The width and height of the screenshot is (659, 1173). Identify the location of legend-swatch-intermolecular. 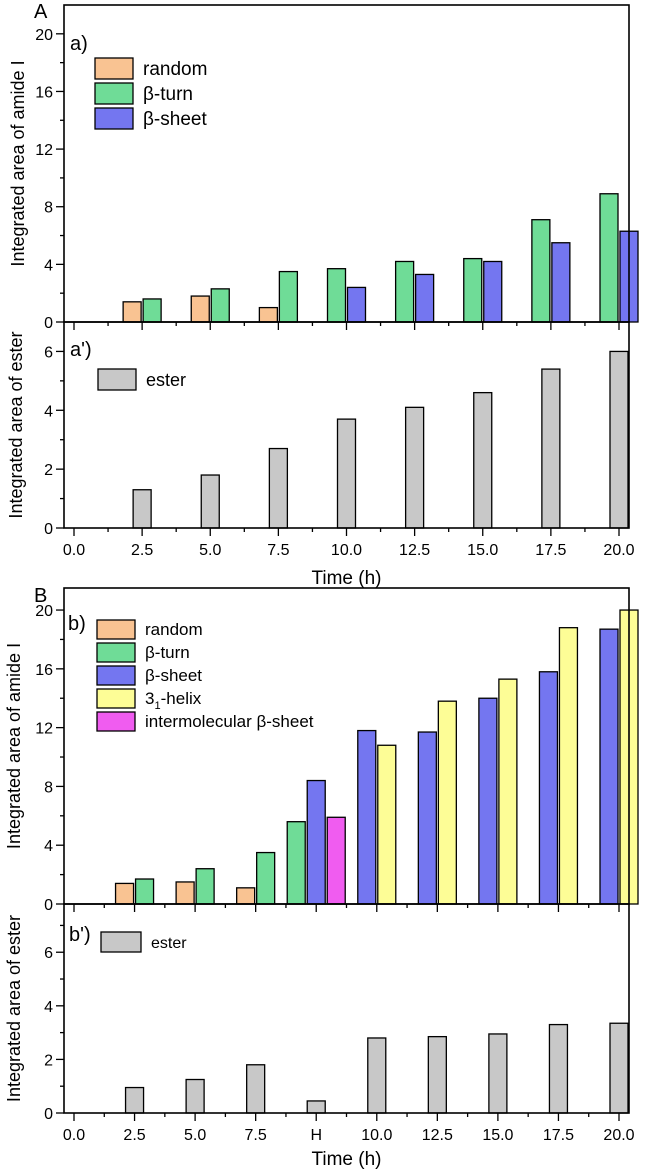
(116, 721).